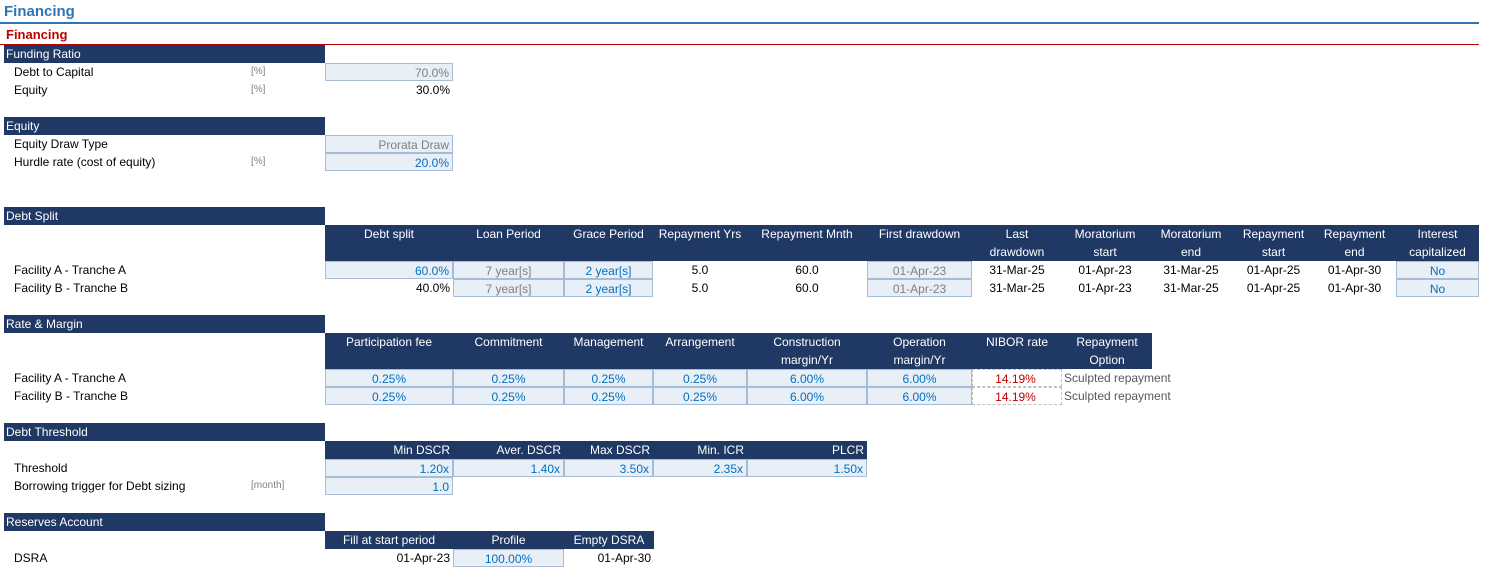 Image resolution: width=1499 pixels, height=579 pixels. What do you see at coordinates (919, 234) in the screenshot?
I see `debt-split-col-header: First drawdown` at bounding box center [919, 234].